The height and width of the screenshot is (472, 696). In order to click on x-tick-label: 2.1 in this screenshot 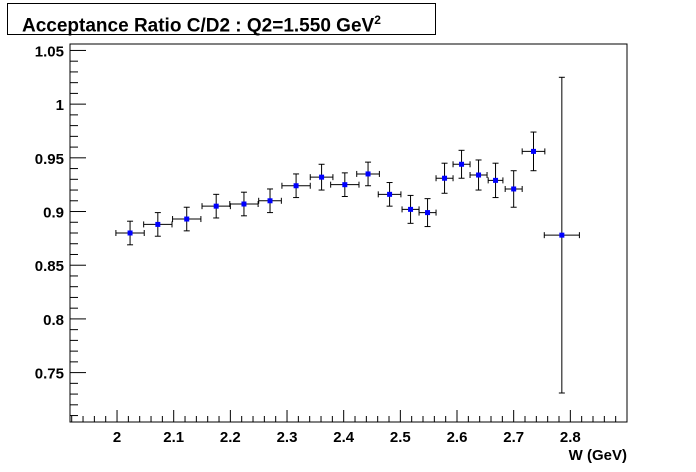, I will do `click(173, 437)`.